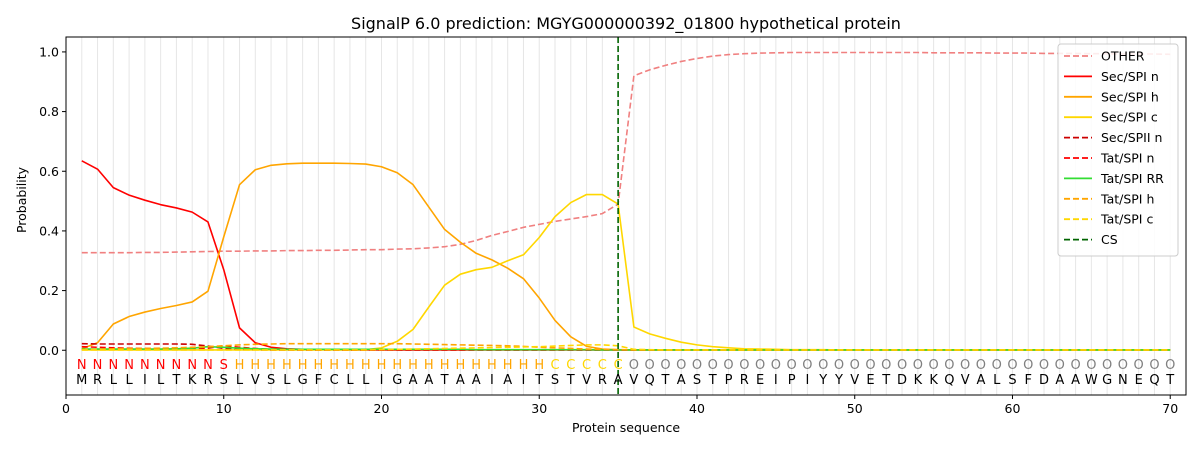 Image resolution: width=1200 pixels, height=450 pixels. Describe the element at coordinates (1123, 56) in the screenshot. I see `legend-entry: OTHER` at that location.